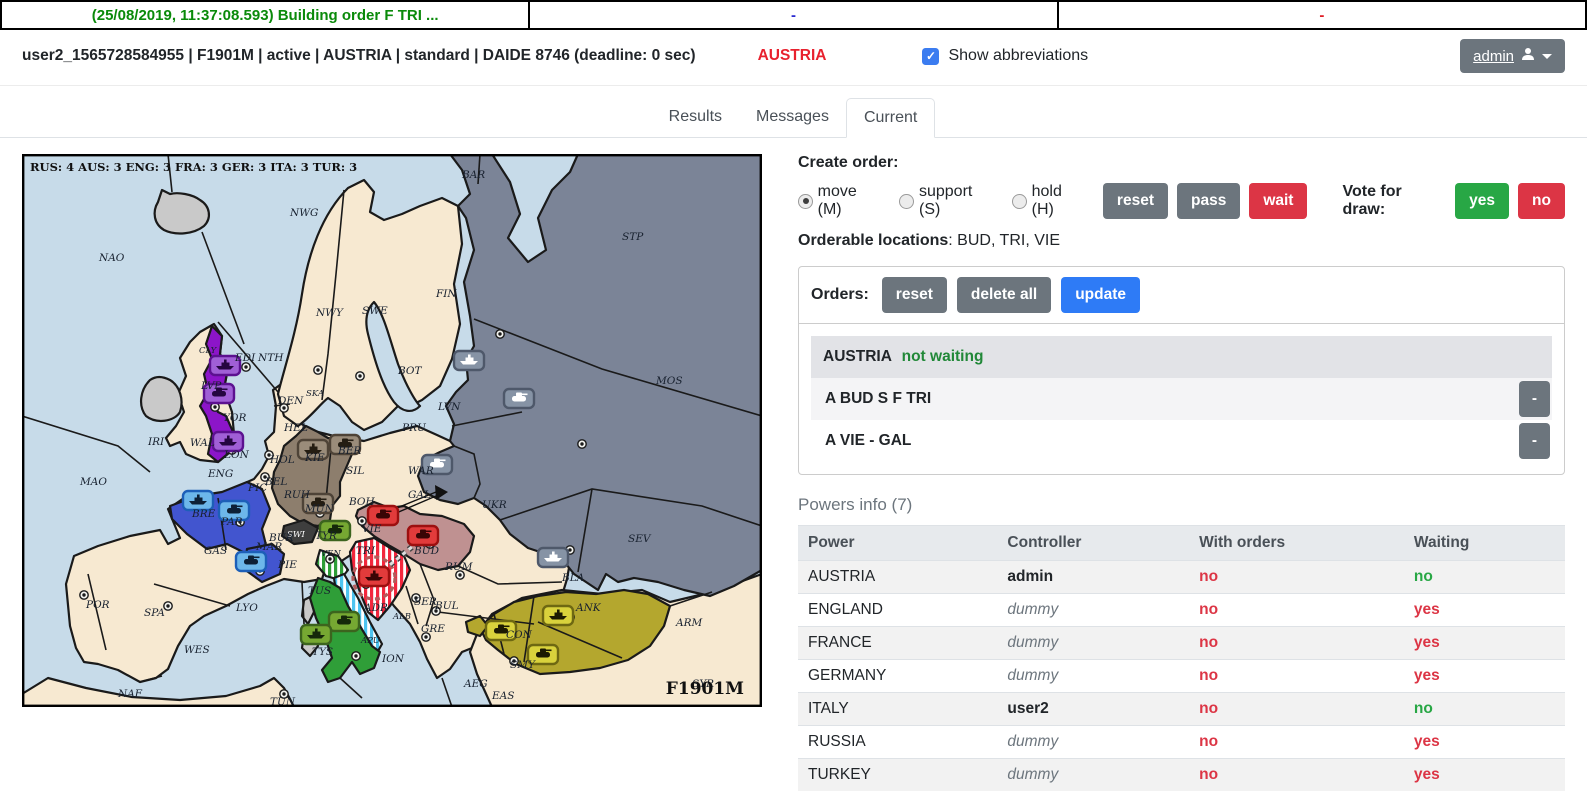  I want to click on map-label-wal: WAL, so click(202, 443).